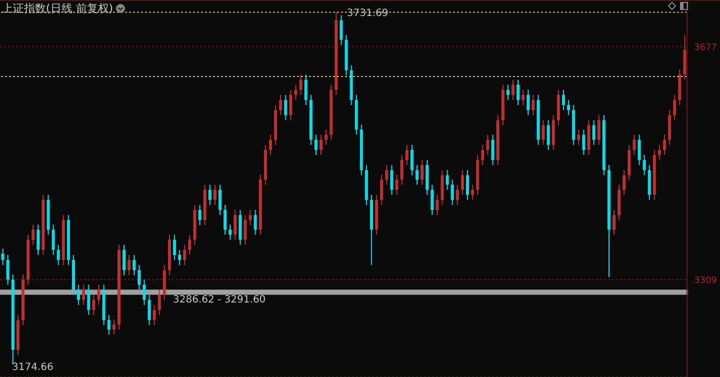 This screenshot has width=720, height=377. Describe the element at coordinates (367, 13) in the screenshot. I see `annotation: 3731.69` at that location.